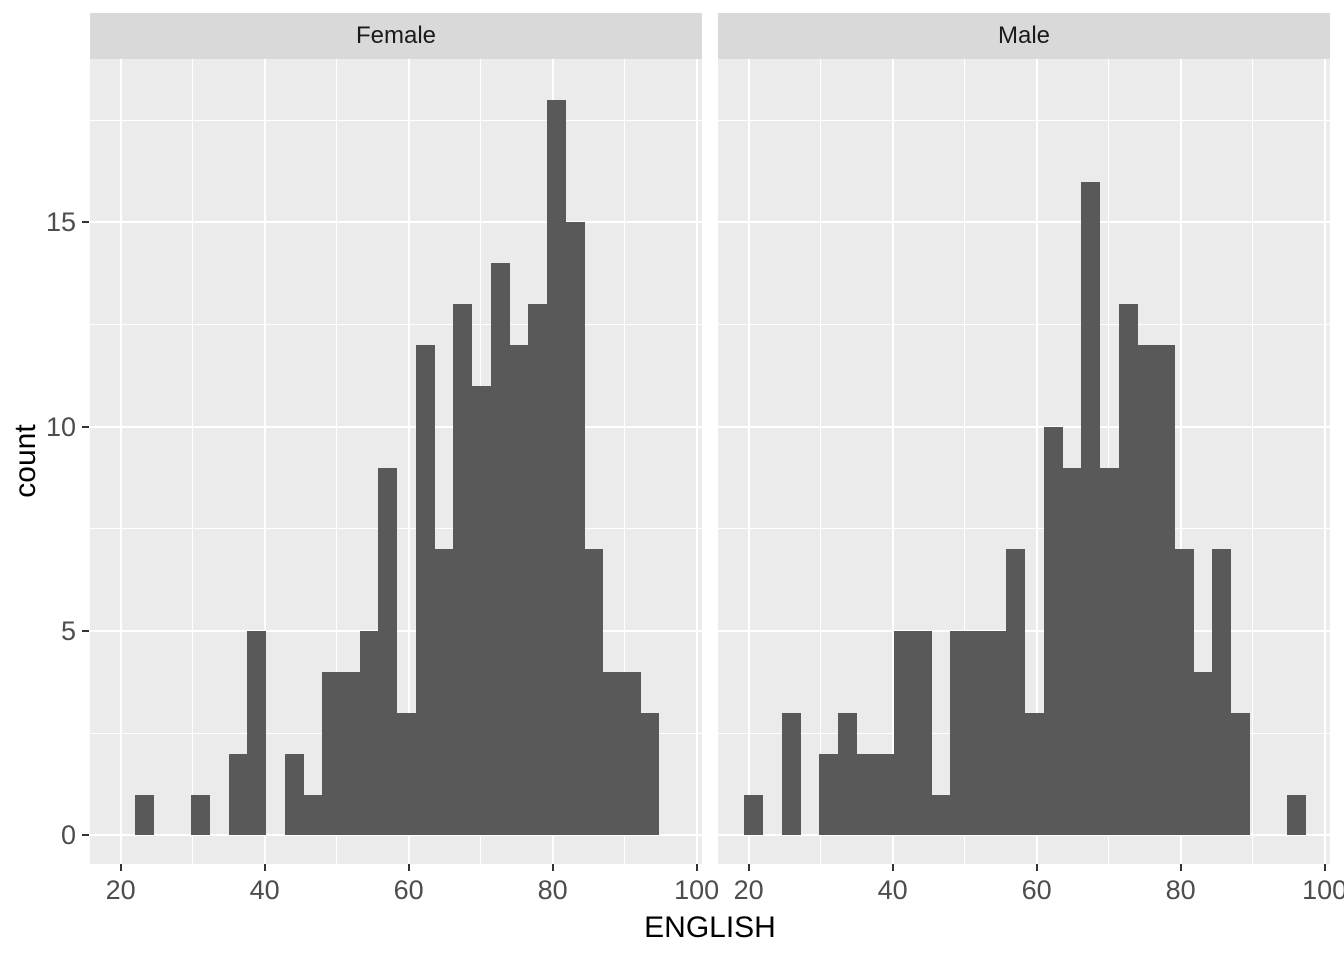 The image size is (1344, 960). I want to click on y-tick-label: 15, so click(60, 222).